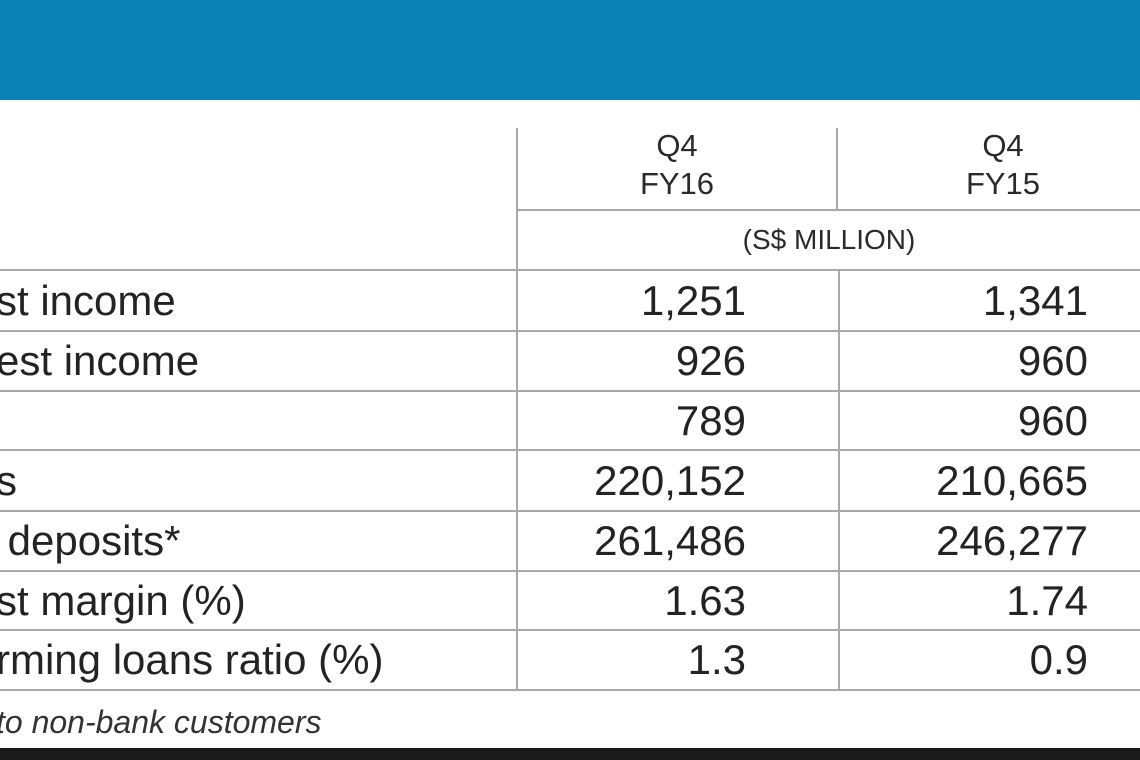  What do you see at coordinates (88, 300) in the screenshot?
I see `row-label: st income` at bounding box center [88, 300].